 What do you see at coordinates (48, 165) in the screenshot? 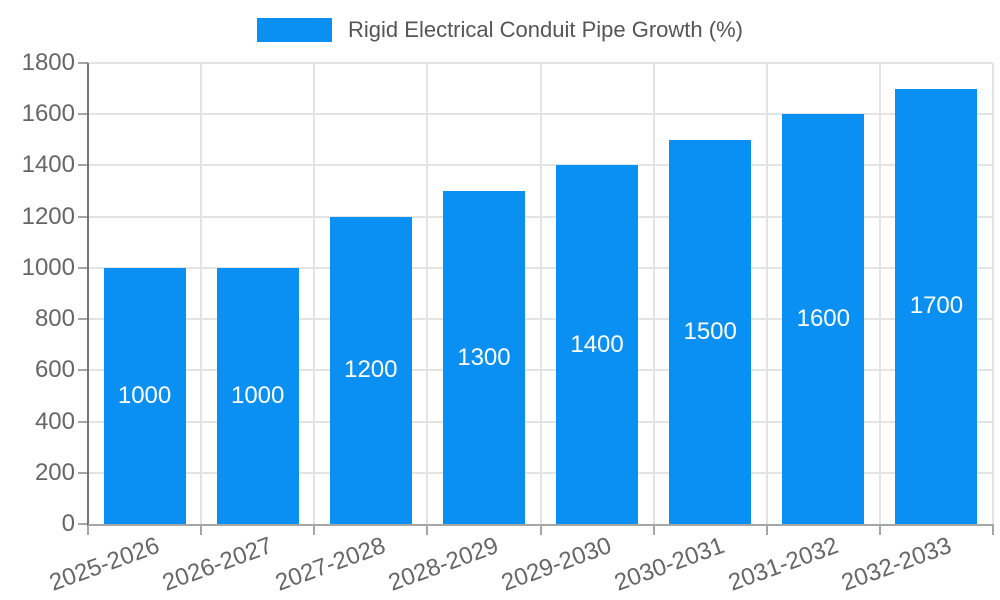
I see `y-tick-label: 1400` at bounding box center [48, 165].